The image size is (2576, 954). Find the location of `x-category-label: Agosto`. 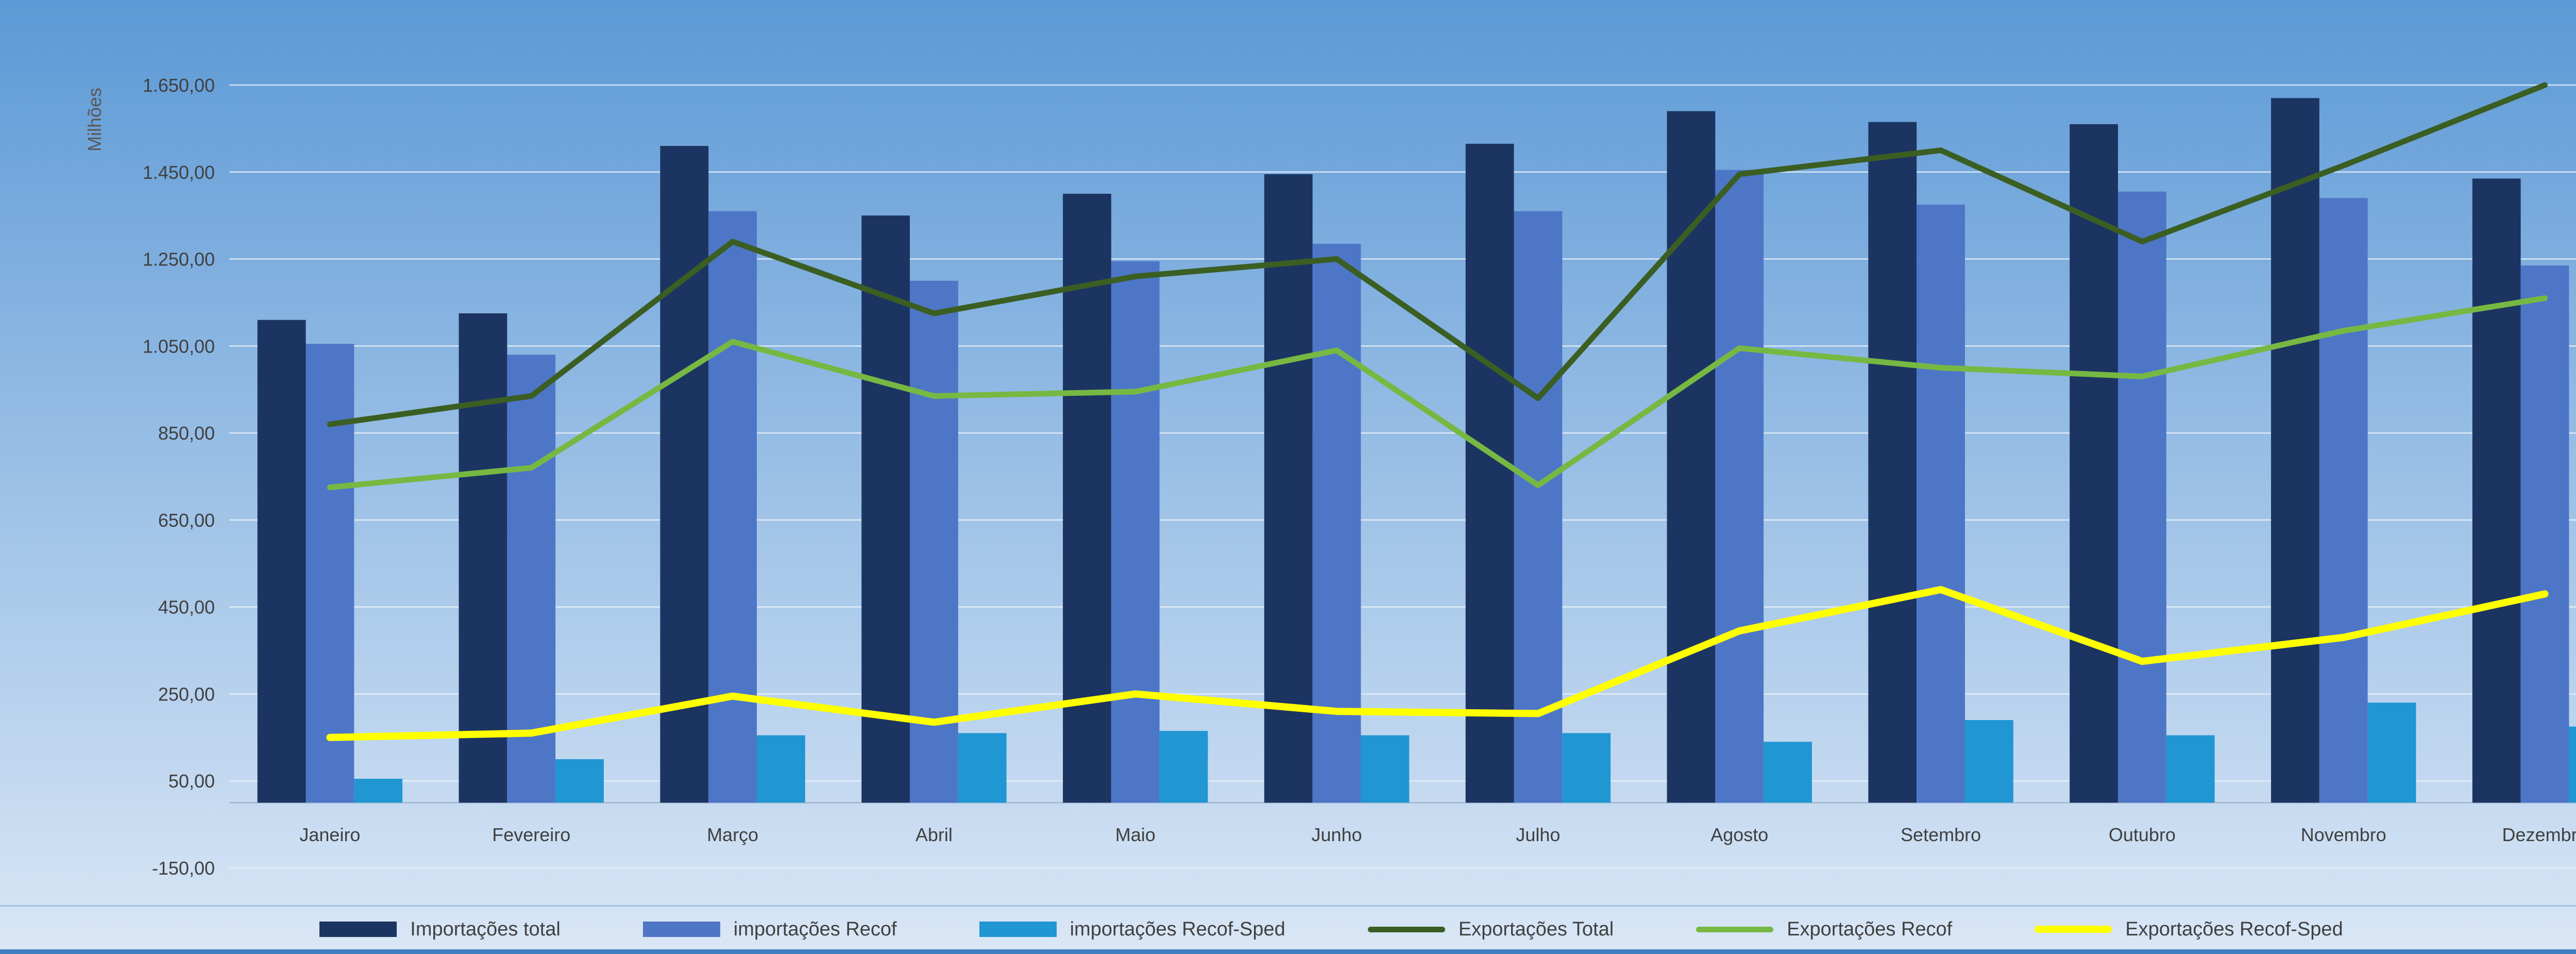

x-category-label: Agosto is located at coordinates (1739, 834).